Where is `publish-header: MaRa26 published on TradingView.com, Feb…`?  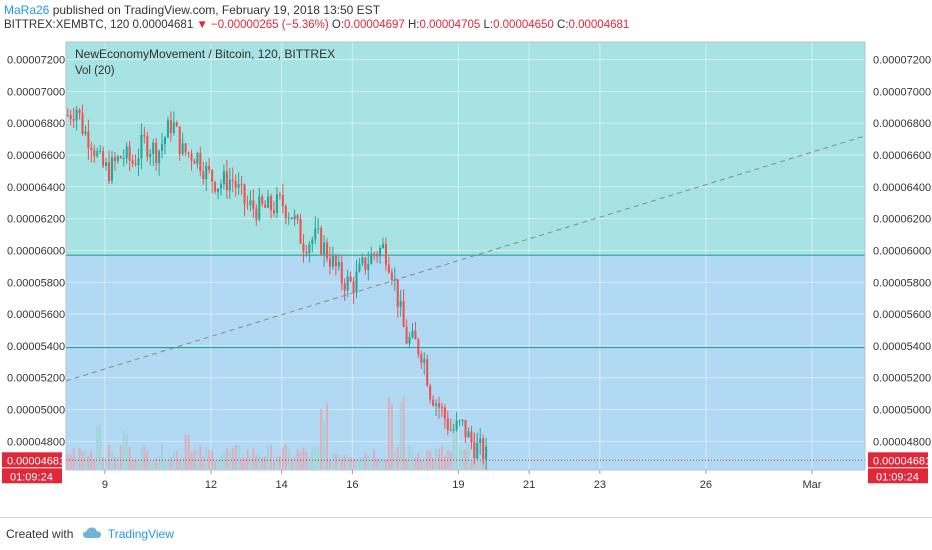 publish-header: MaRa26 published on TradingView.com, Feb… is located at coordinates (192, 10).